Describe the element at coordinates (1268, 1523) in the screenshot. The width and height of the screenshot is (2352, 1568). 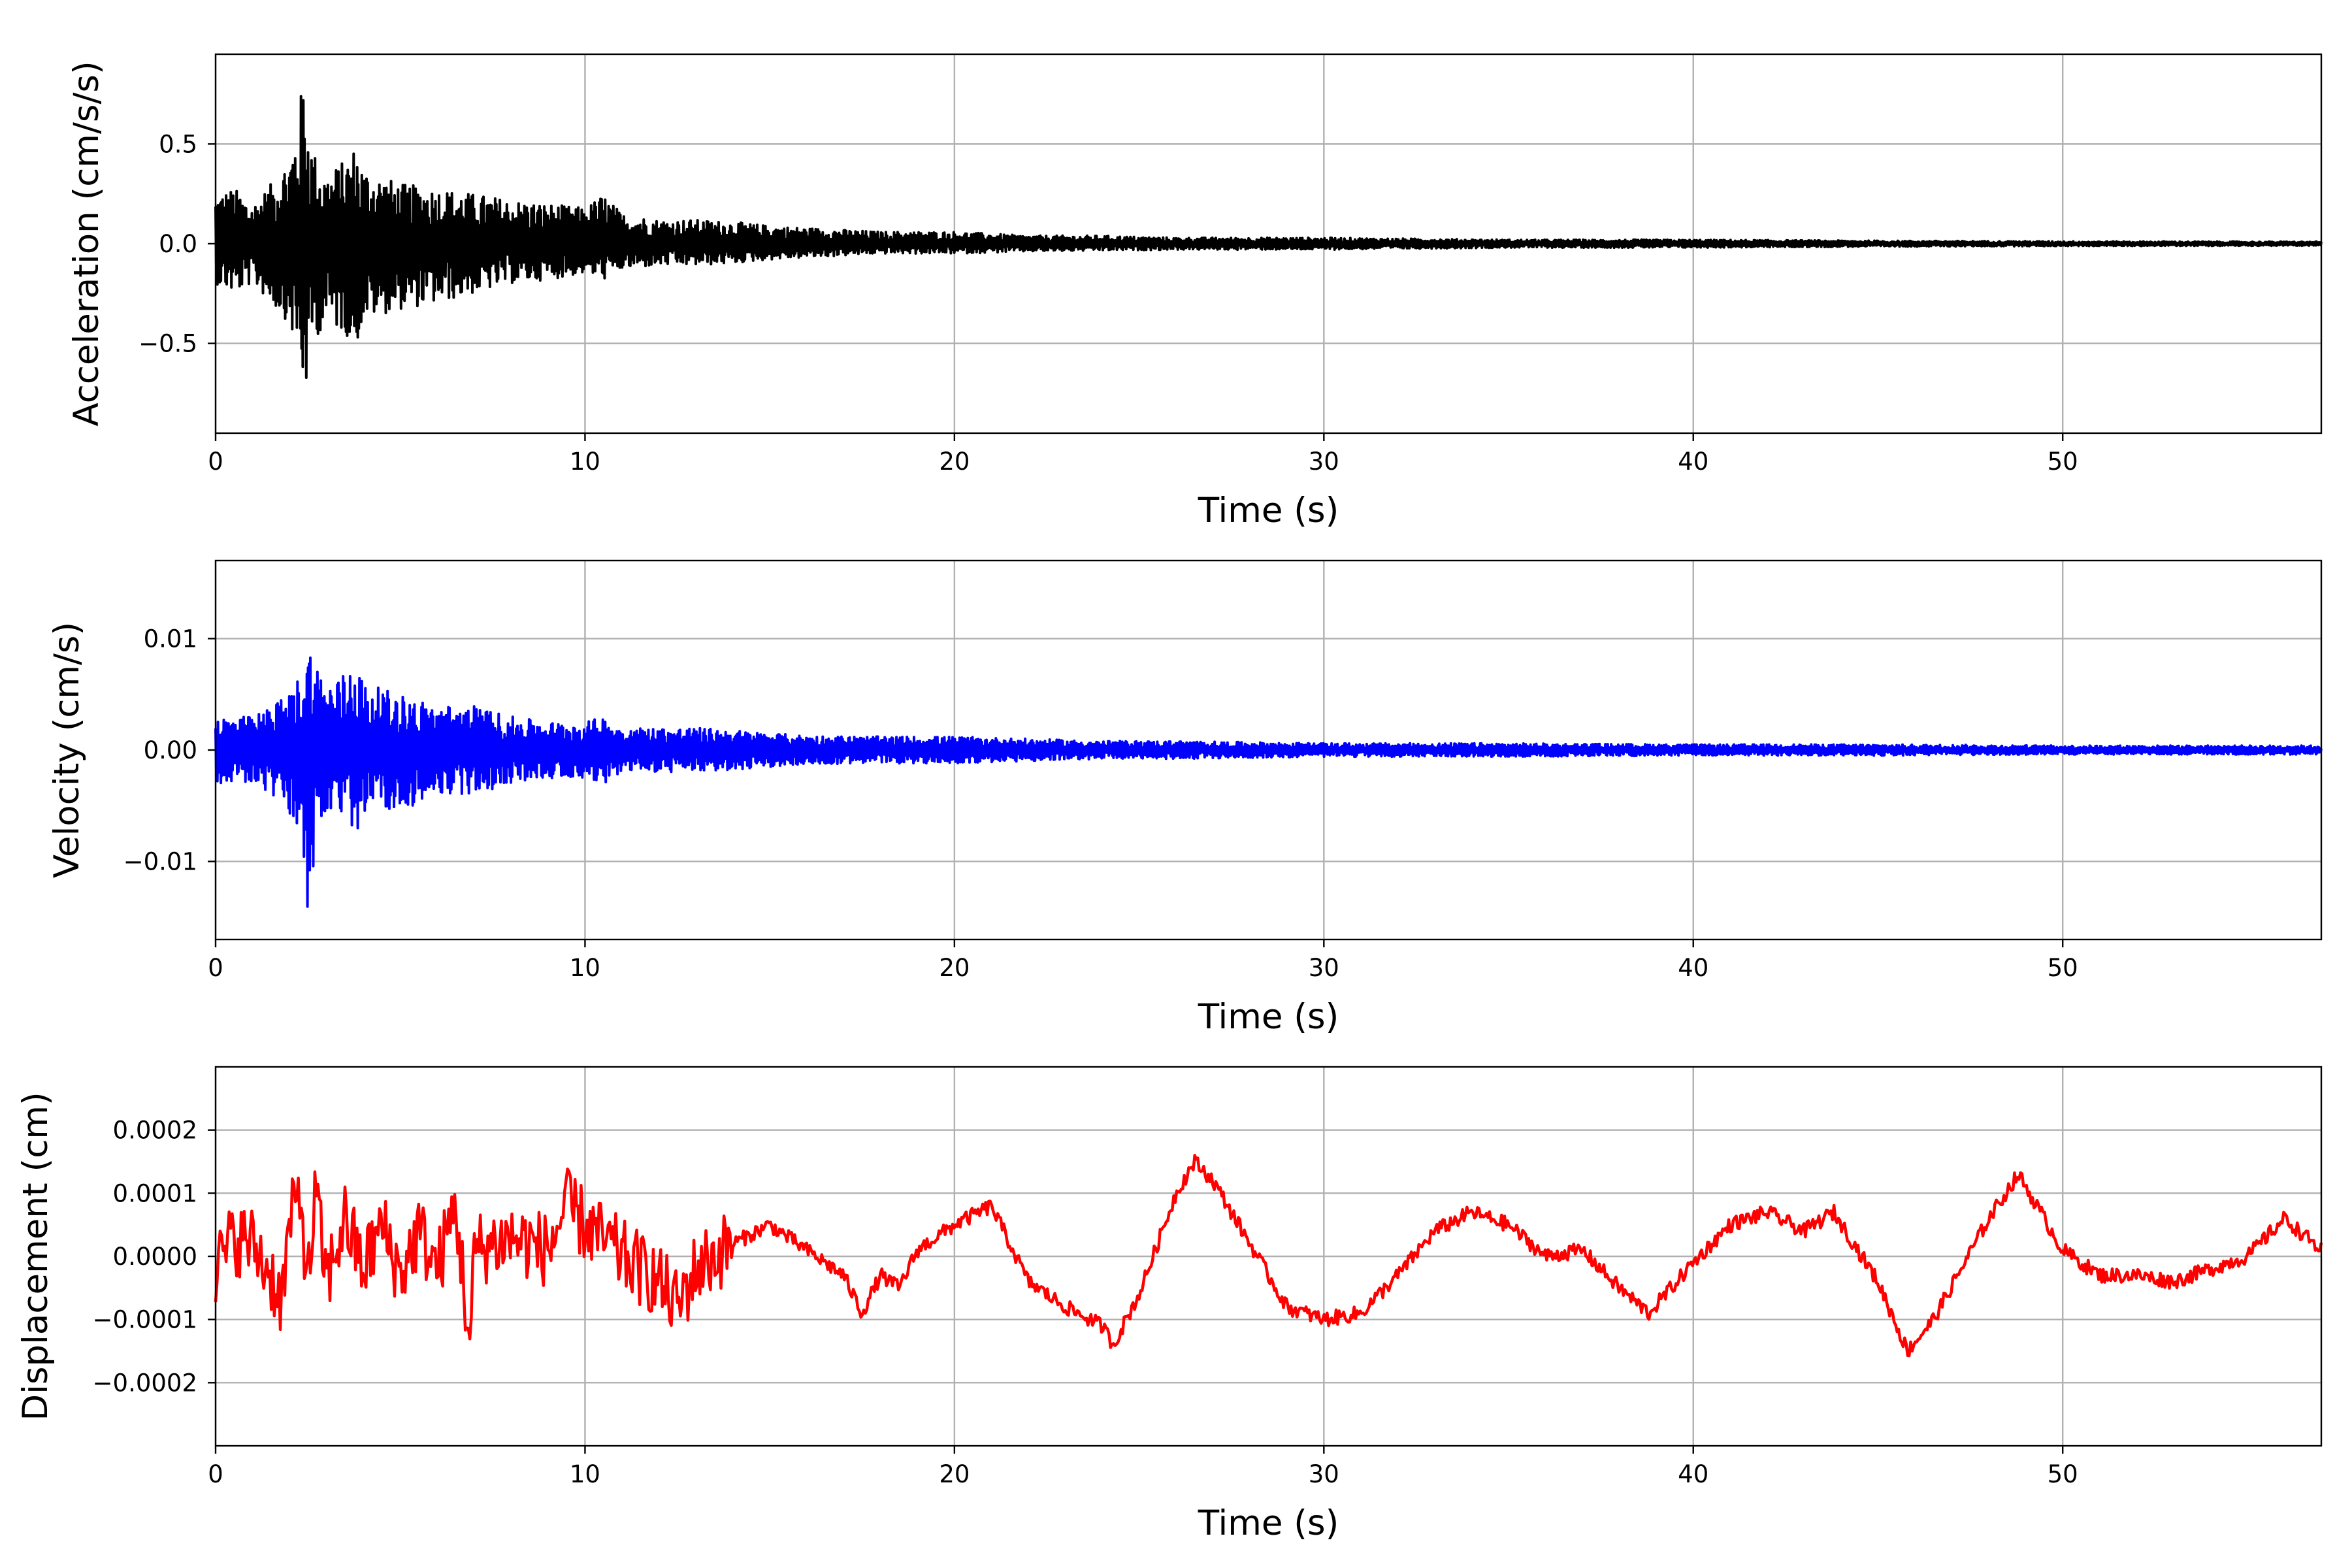
I see `displacement-x-axis-label: Time (s)` at that location.